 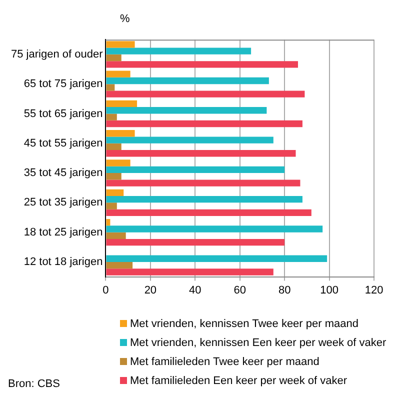 What do you see at coordinates (240, 290) in the screenshot?
I see `x-tick-label: 60` at bounding box center [240, 290].